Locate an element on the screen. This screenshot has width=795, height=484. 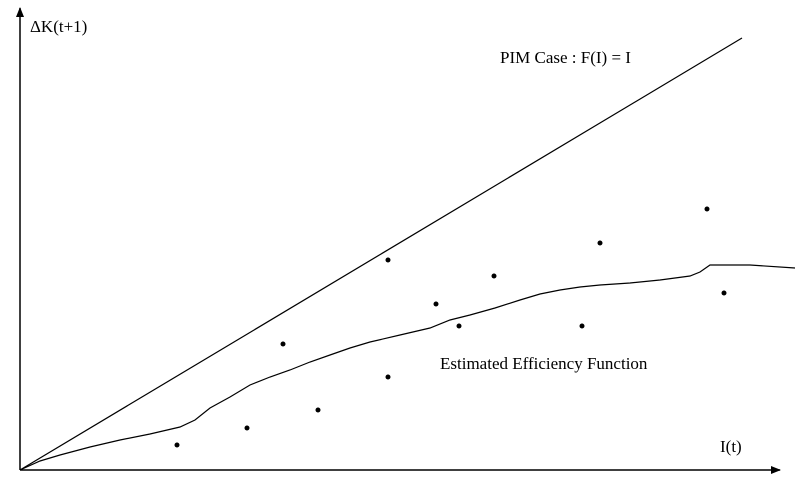
line-label: PIM Case : F(I) = I is located at coordinates (565, 57).